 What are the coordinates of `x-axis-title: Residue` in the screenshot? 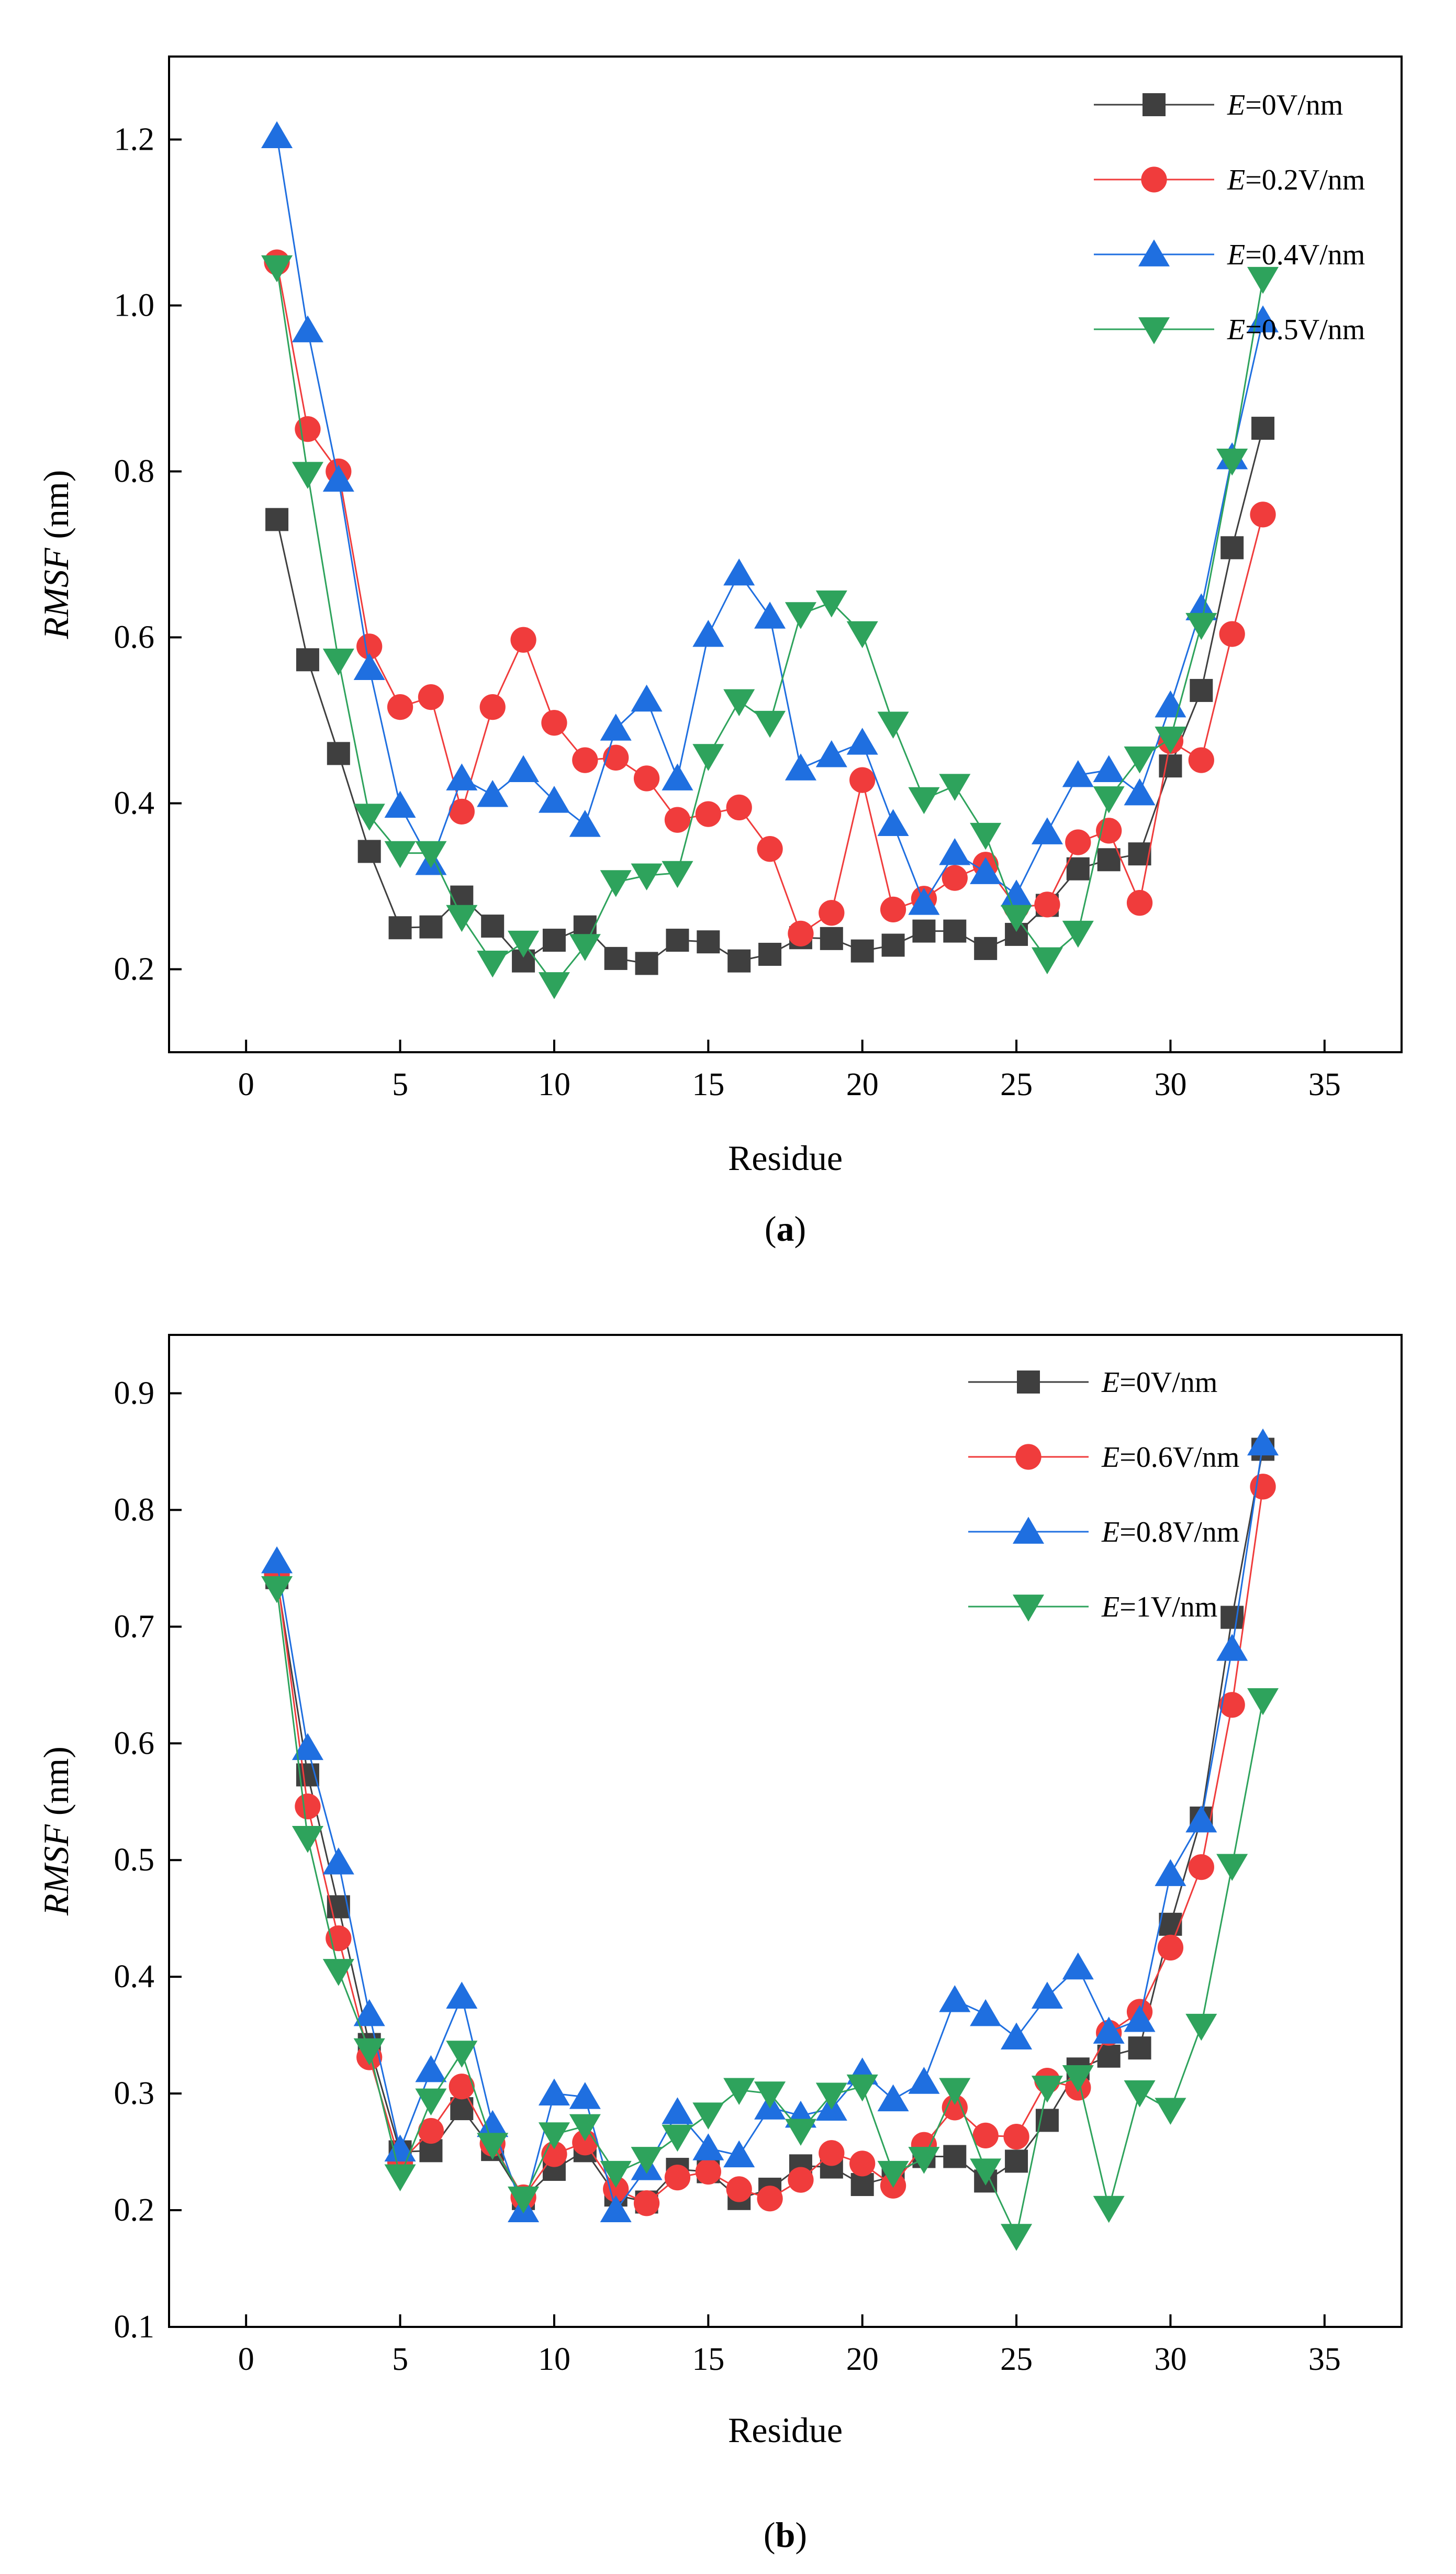 It's located at (785, 1158).